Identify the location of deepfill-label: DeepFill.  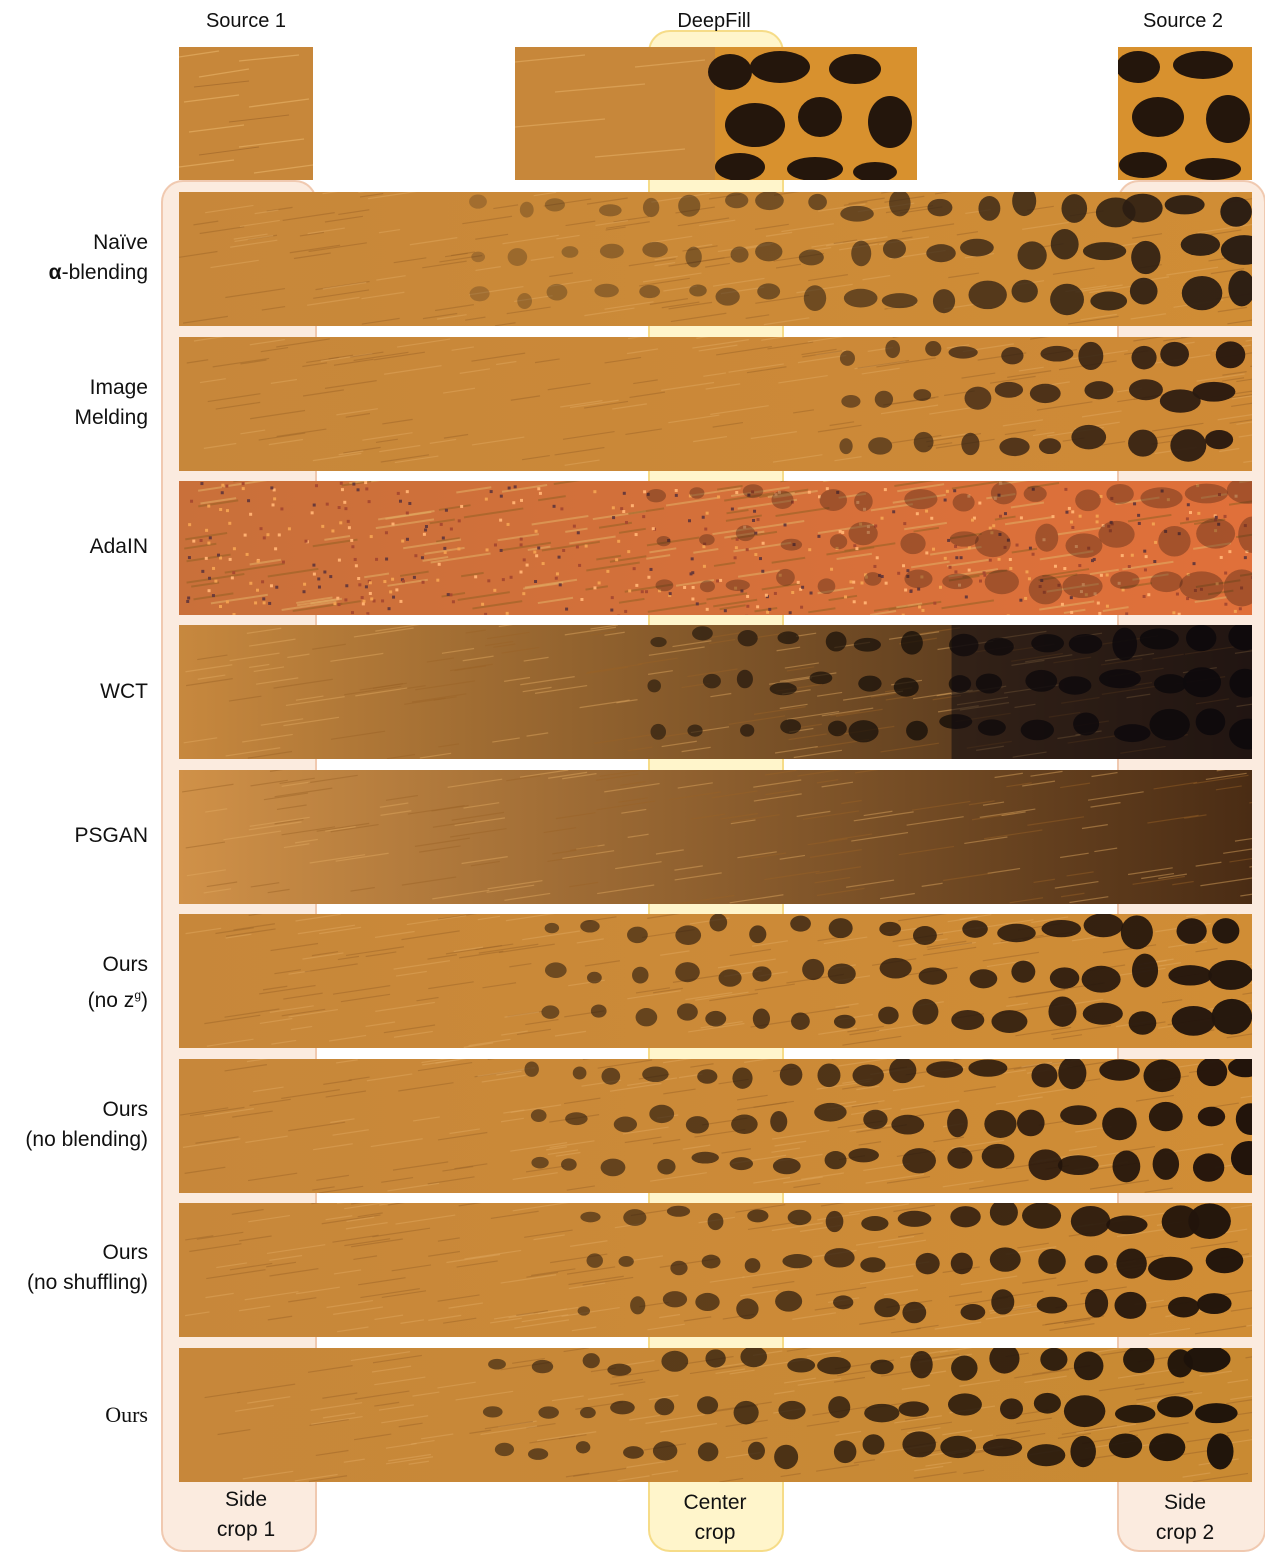
(714, 21).